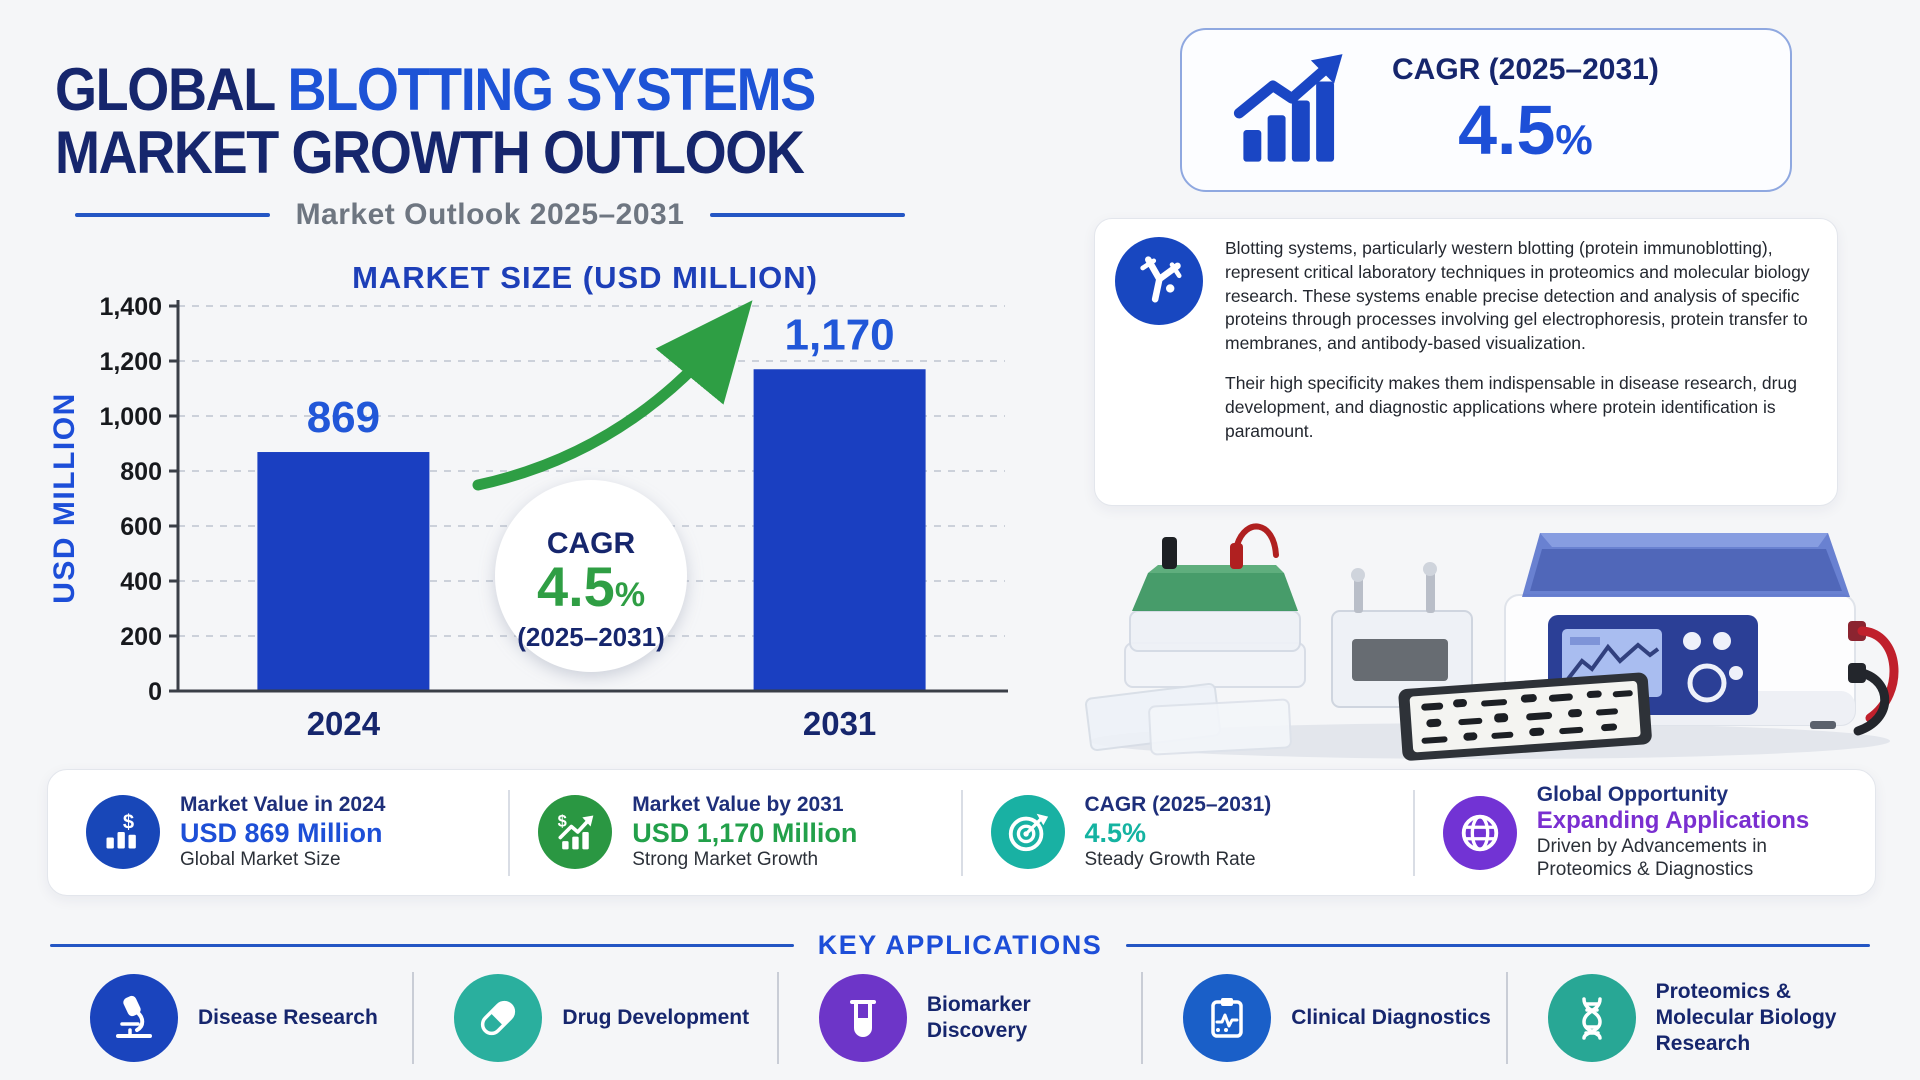 The width and height of the screenshot is (1920, 1080). What do you see at coordinates (172, 215) in the screenshot?
I see `subtitle-left-rule` at bounding box center [172, 215].